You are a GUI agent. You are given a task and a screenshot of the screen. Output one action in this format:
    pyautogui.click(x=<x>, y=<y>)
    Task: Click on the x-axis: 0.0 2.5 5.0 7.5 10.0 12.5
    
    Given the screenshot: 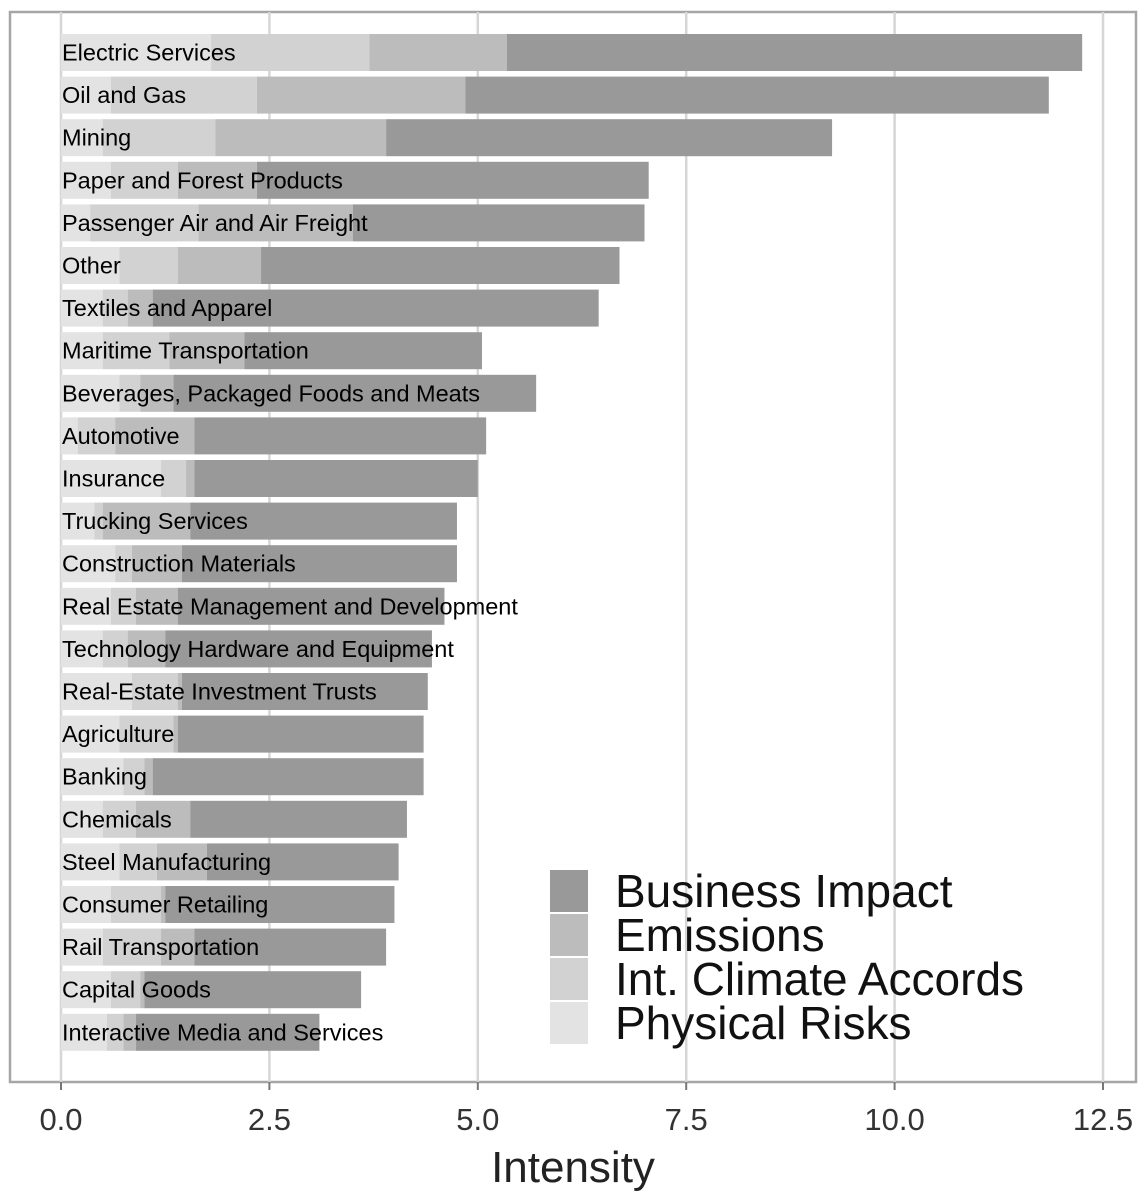 What is the action you would take?
    pyautogui.click(x=586, y=1109)
    